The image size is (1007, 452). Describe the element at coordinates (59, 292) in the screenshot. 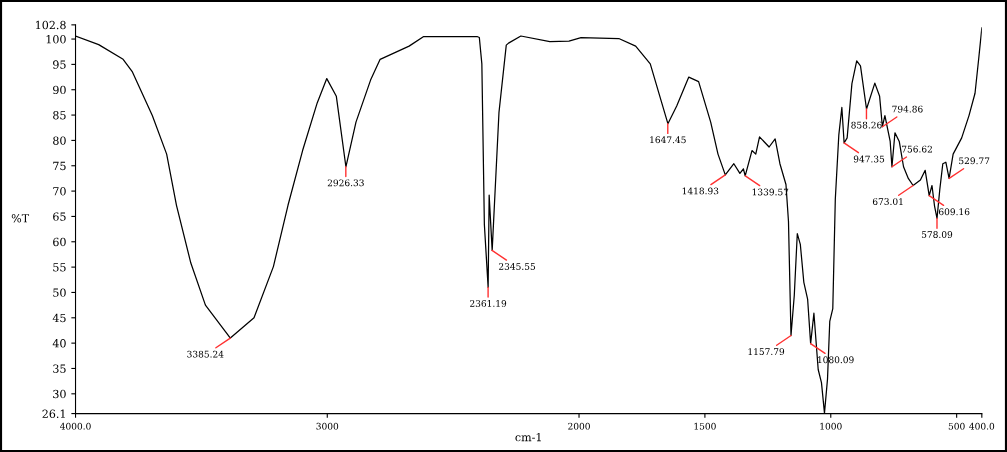

I see `y-tick-label: 50` at that location.